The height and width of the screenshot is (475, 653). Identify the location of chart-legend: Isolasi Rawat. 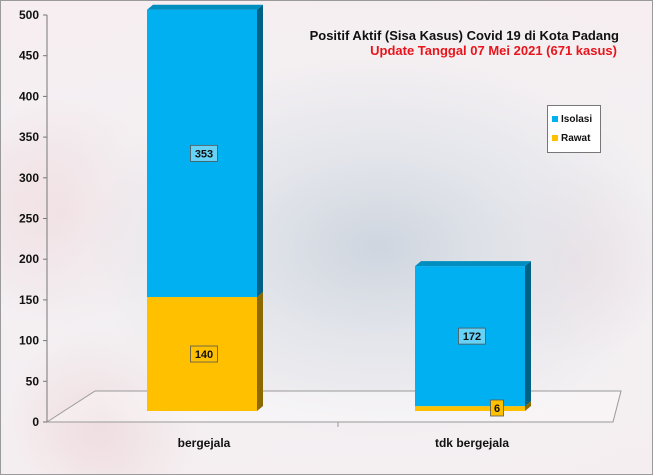
(574, 129).